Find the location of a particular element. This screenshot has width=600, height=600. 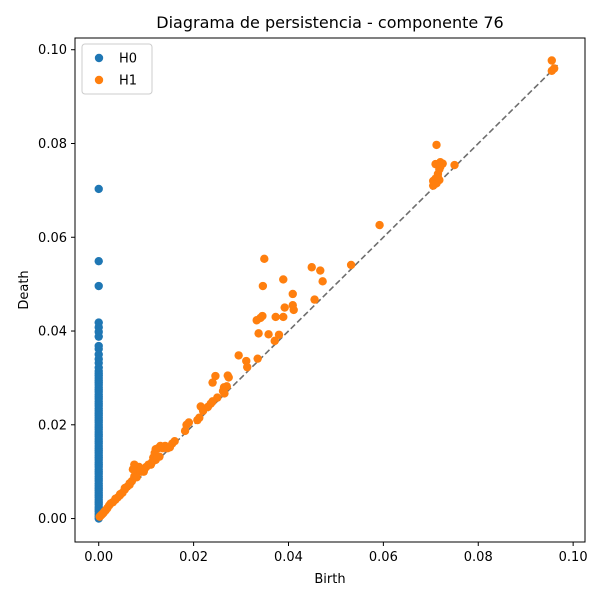

legend-marker-h1 is located at coordinates (99, 80).